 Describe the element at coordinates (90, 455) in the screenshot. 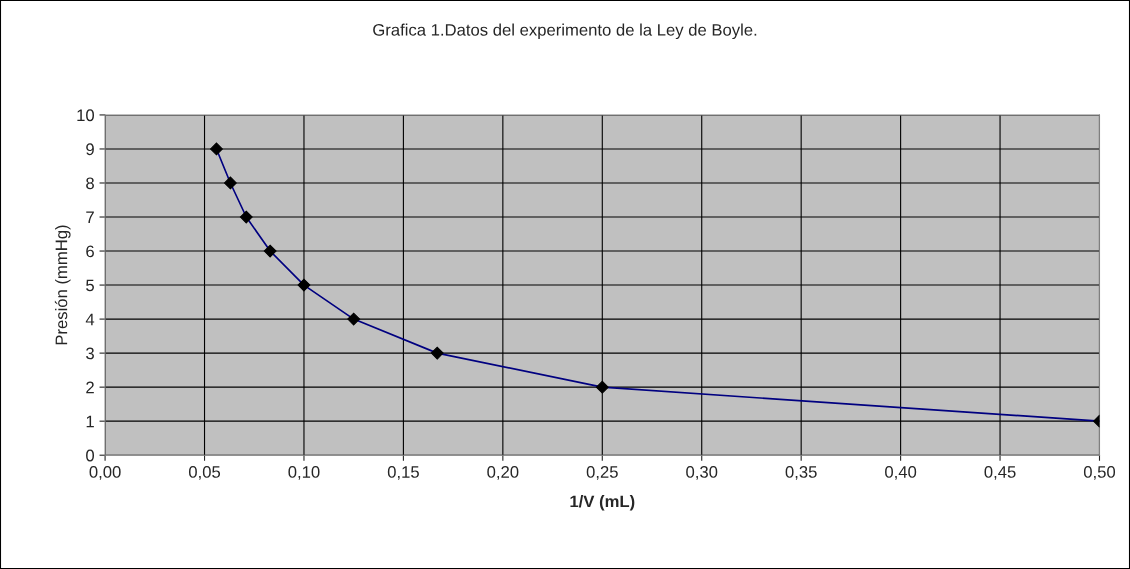

I see `y-tick-label: 0` at that location.